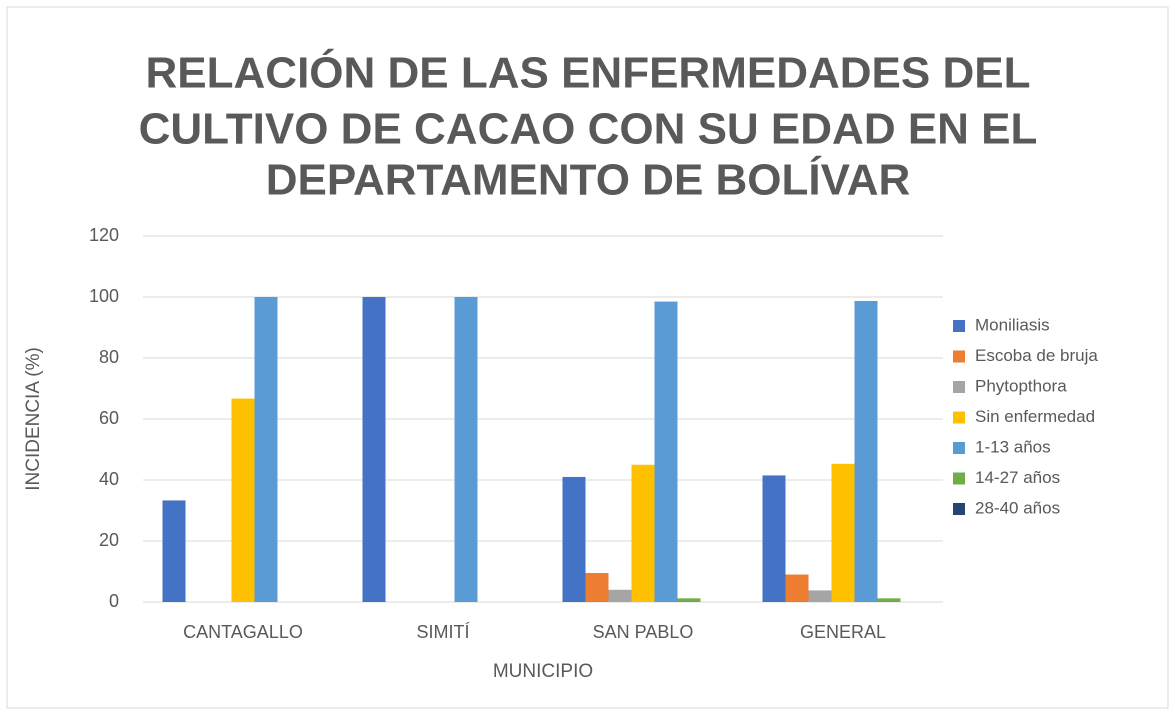 This screenshot has width=1175, height=715. Describe the element at coordinates (1012, 324) in the screenshot. I see `legend-label: Moniliasis` at that location.